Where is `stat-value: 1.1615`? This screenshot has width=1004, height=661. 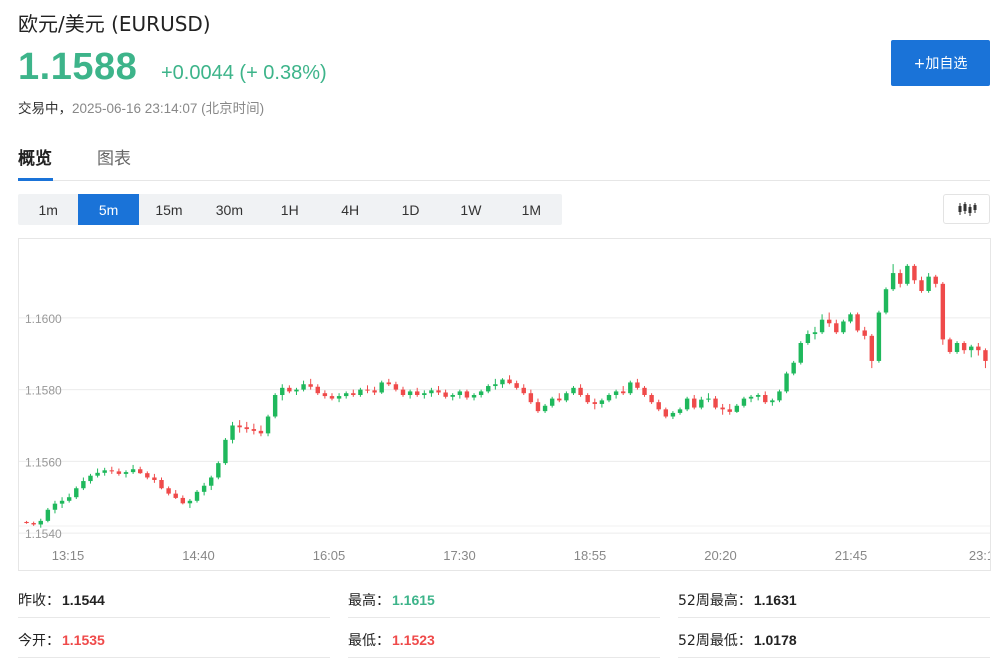 stat-value: 1.1615 is located at coordinates (413, 599).